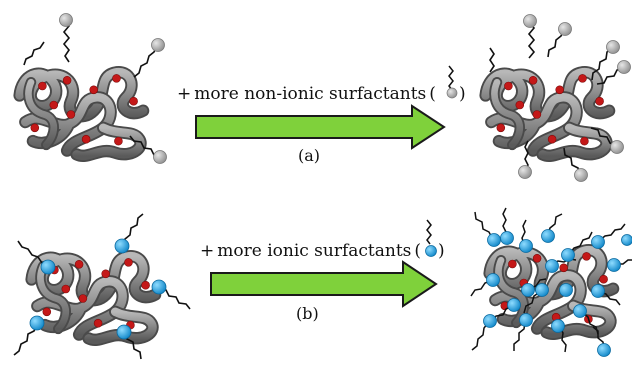  I want to click on surfactant-head-nonionic, so click(113, 88).